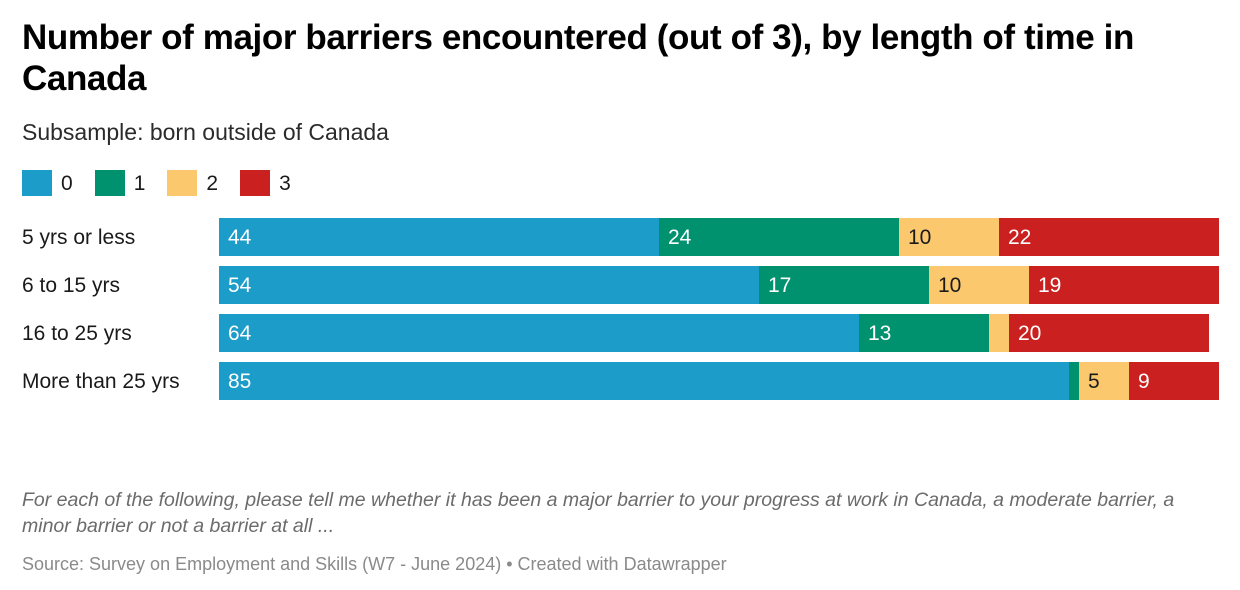  I want to click on bar-track: 54 17 10 19, so click(719, 285).